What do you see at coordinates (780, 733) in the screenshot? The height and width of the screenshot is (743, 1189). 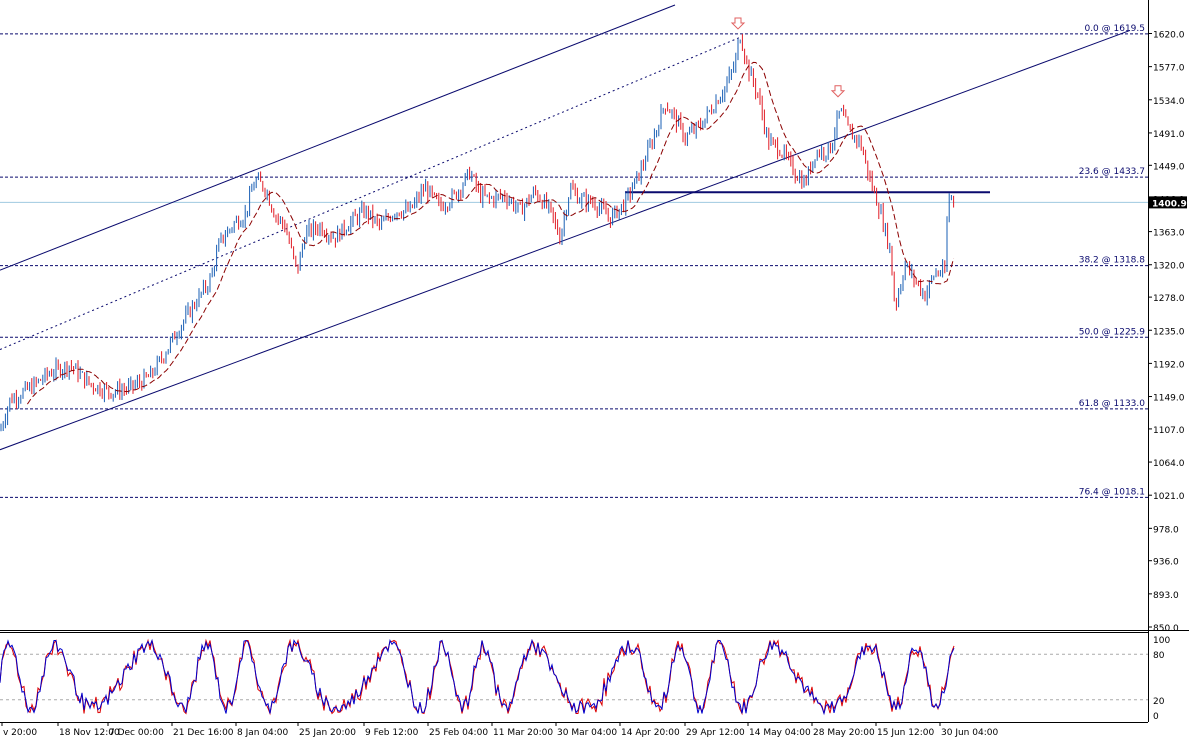 I see `x-tick-label: 14 May 04:00` at bounding box center [780, 733].